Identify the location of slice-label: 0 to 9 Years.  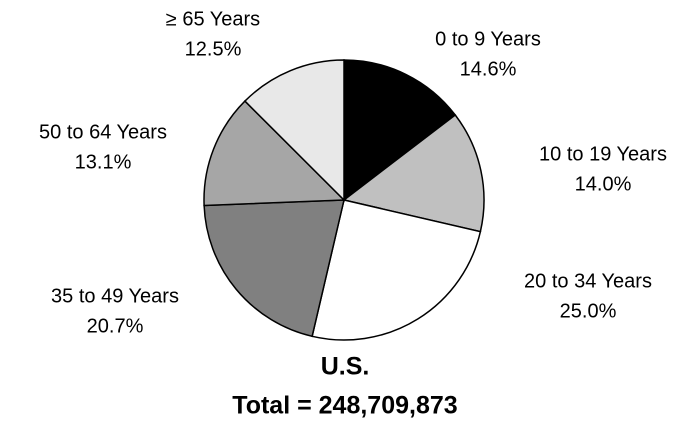
(488, 39).